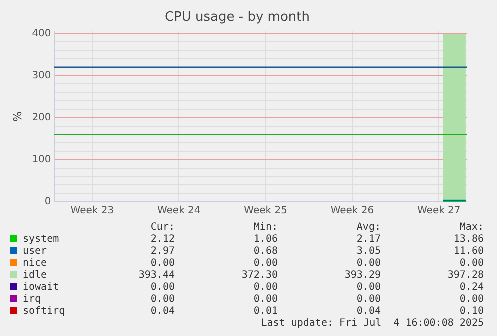 The height and width of the screenshot is (336, 497). What do you see at coordinates (259, 276) in the screenshot?
I see `text: 372.30` at bounding box center [259, 276].